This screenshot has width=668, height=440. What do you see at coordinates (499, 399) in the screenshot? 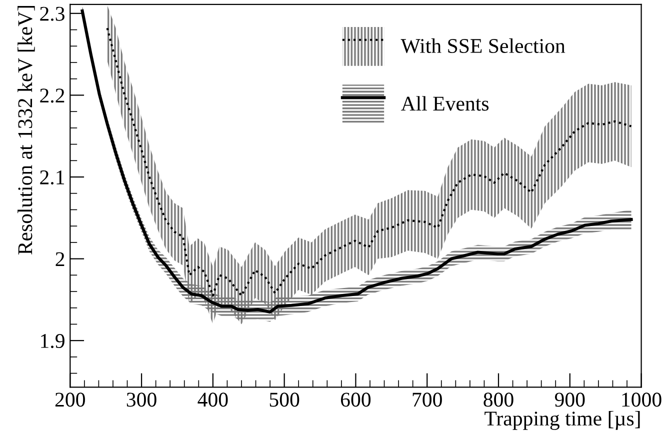
I see `x-tick-label: 800` at bounding box center [499, 399].